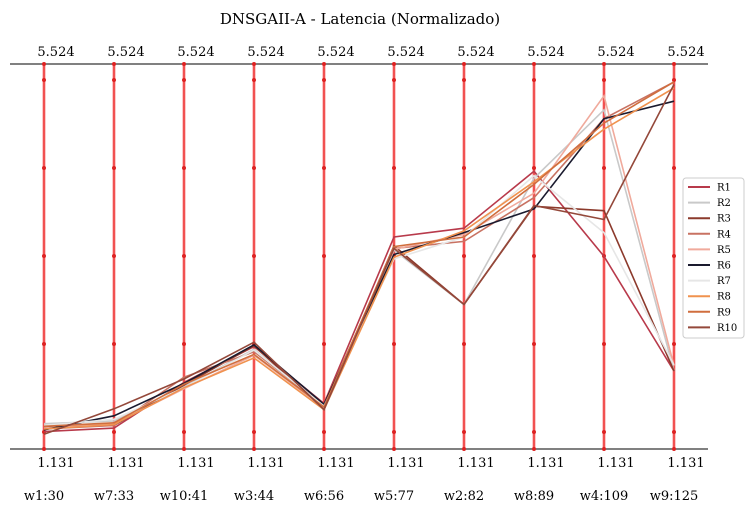 The image size is (753, 513). What do you see at coordinates (360, 19) in the screenshot?
I see `chart-title: DNSGAII-A - Latencia (Normalizado)` at bounding box center [360, 19].